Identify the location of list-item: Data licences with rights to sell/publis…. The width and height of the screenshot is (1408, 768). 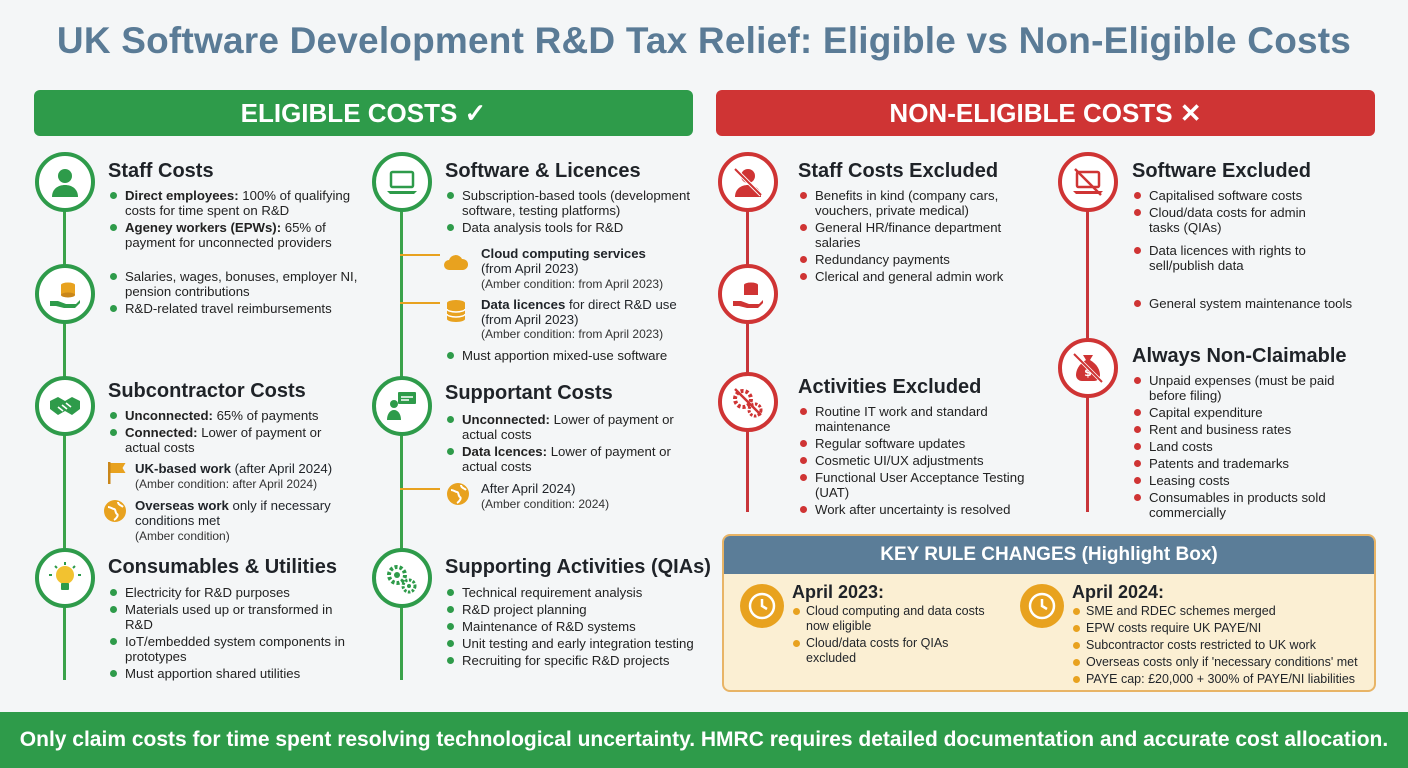
(1233, 258).